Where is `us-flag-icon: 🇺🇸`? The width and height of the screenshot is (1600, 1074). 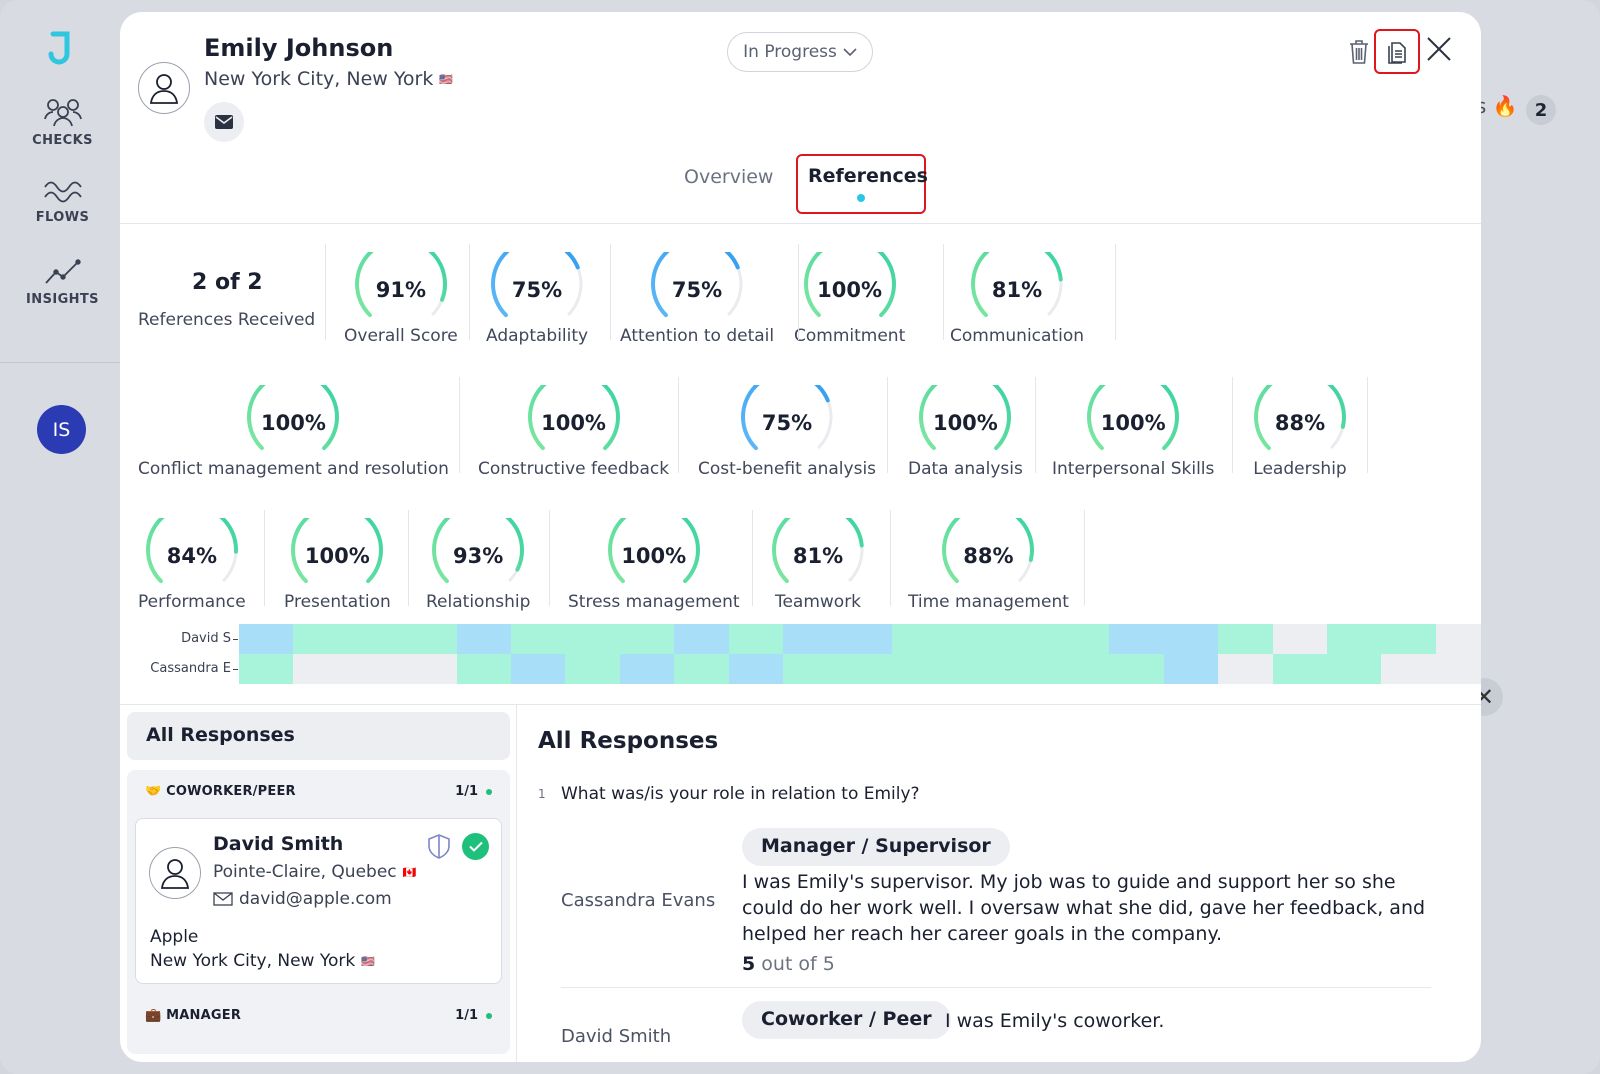 us-flag-icon: 🇺🇸 is located at coordinates (446, 79).